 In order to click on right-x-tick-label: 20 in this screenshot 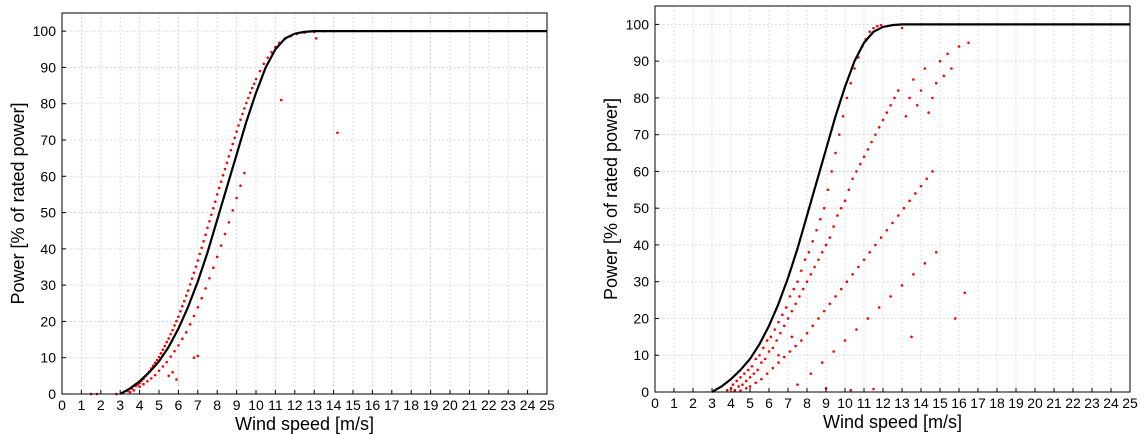, I will do `click(1035, 403)`.